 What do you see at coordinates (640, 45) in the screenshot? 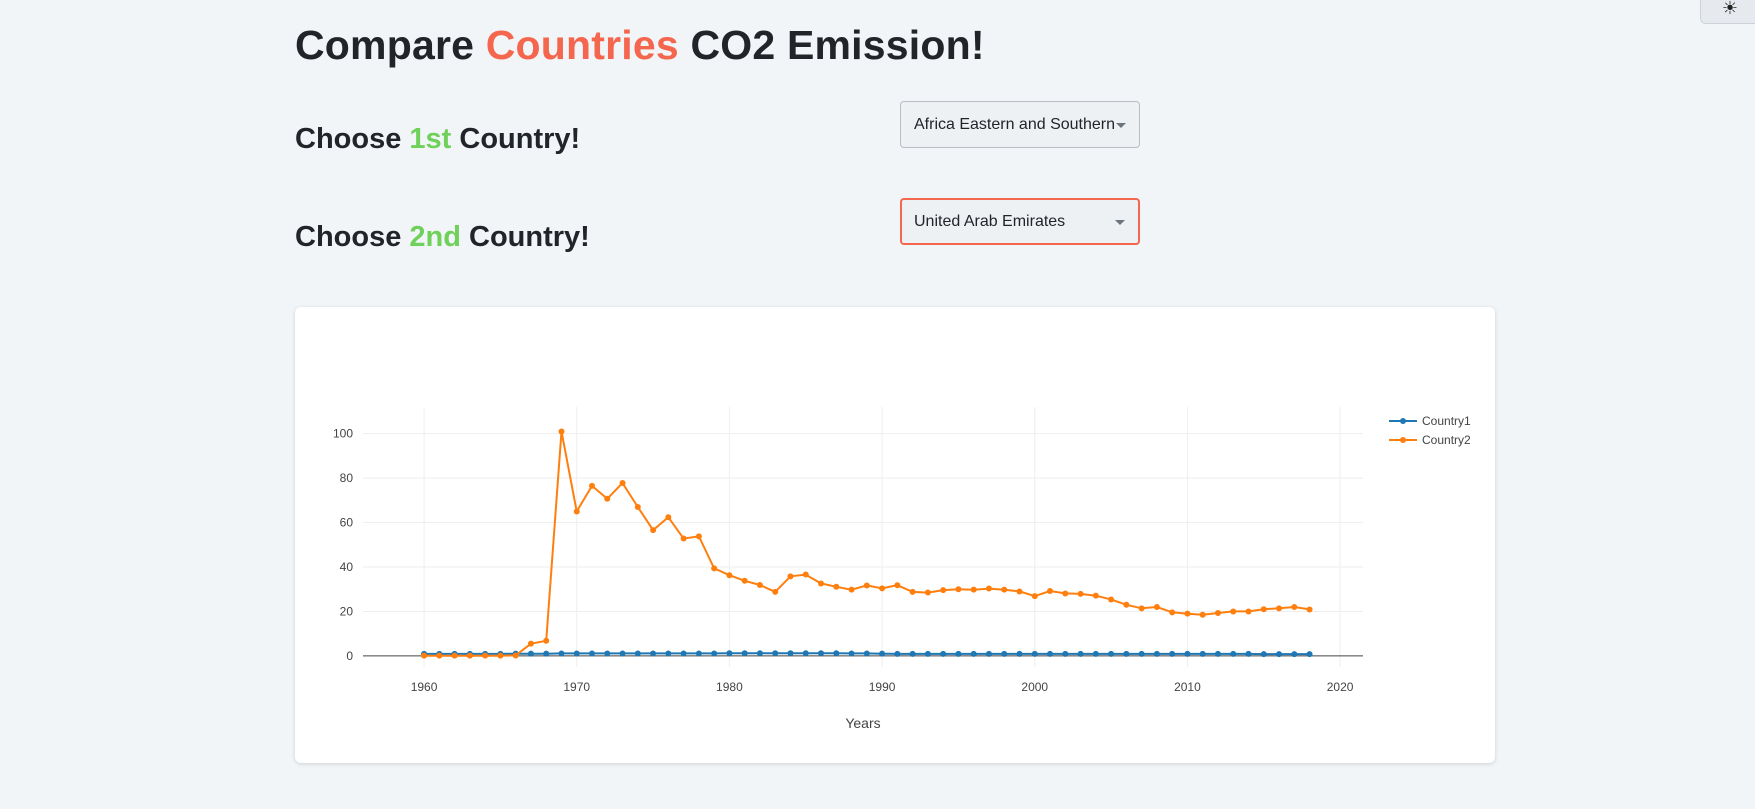
I see `page-title: Compare Countries CO2 Emission!` at bounding box center [640, 45].